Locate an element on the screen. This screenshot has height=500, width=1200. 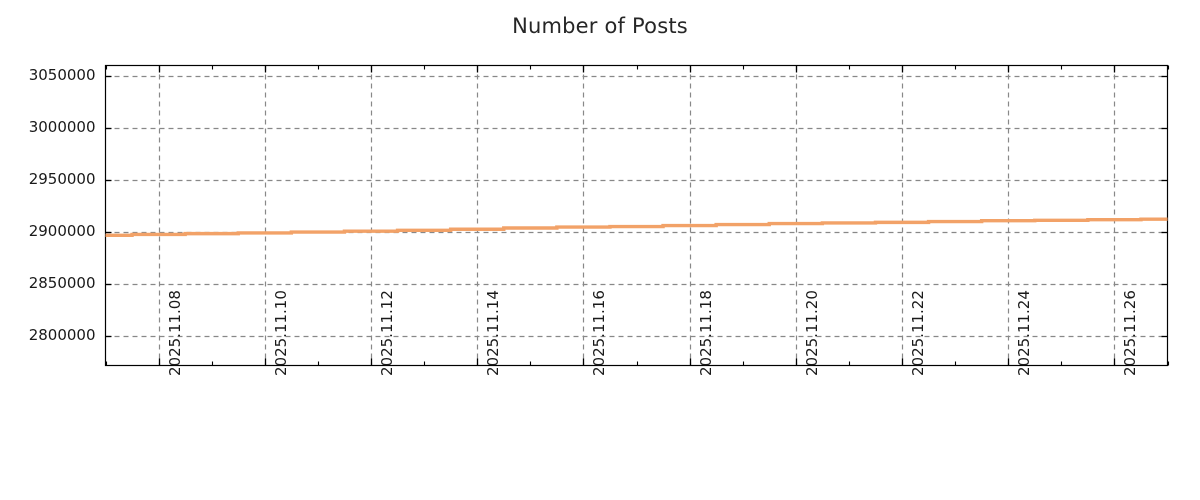
y-axis-tick-label: 2950000 is located at coordinates (62, 179).